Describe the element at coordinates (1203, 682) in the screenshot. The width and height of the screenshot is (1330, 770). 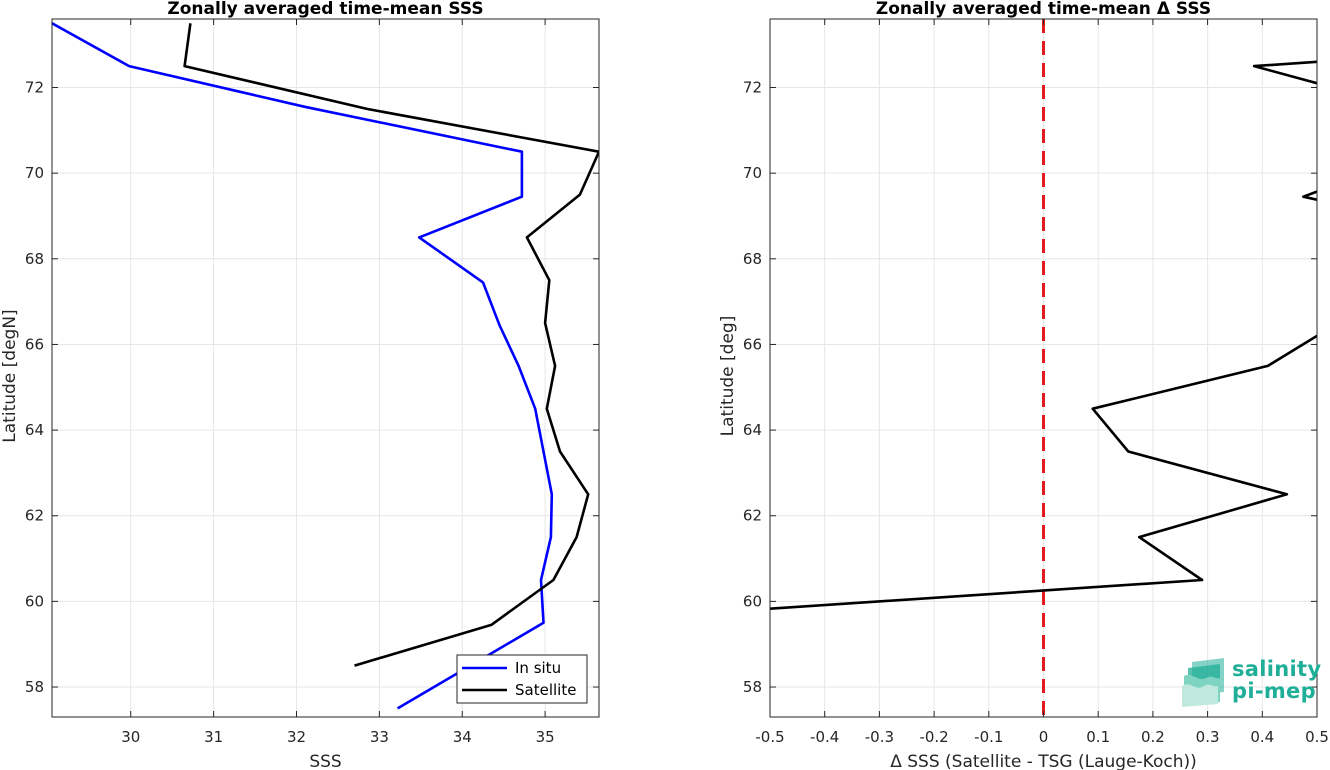
I see `wave-logo-icon` at that location.